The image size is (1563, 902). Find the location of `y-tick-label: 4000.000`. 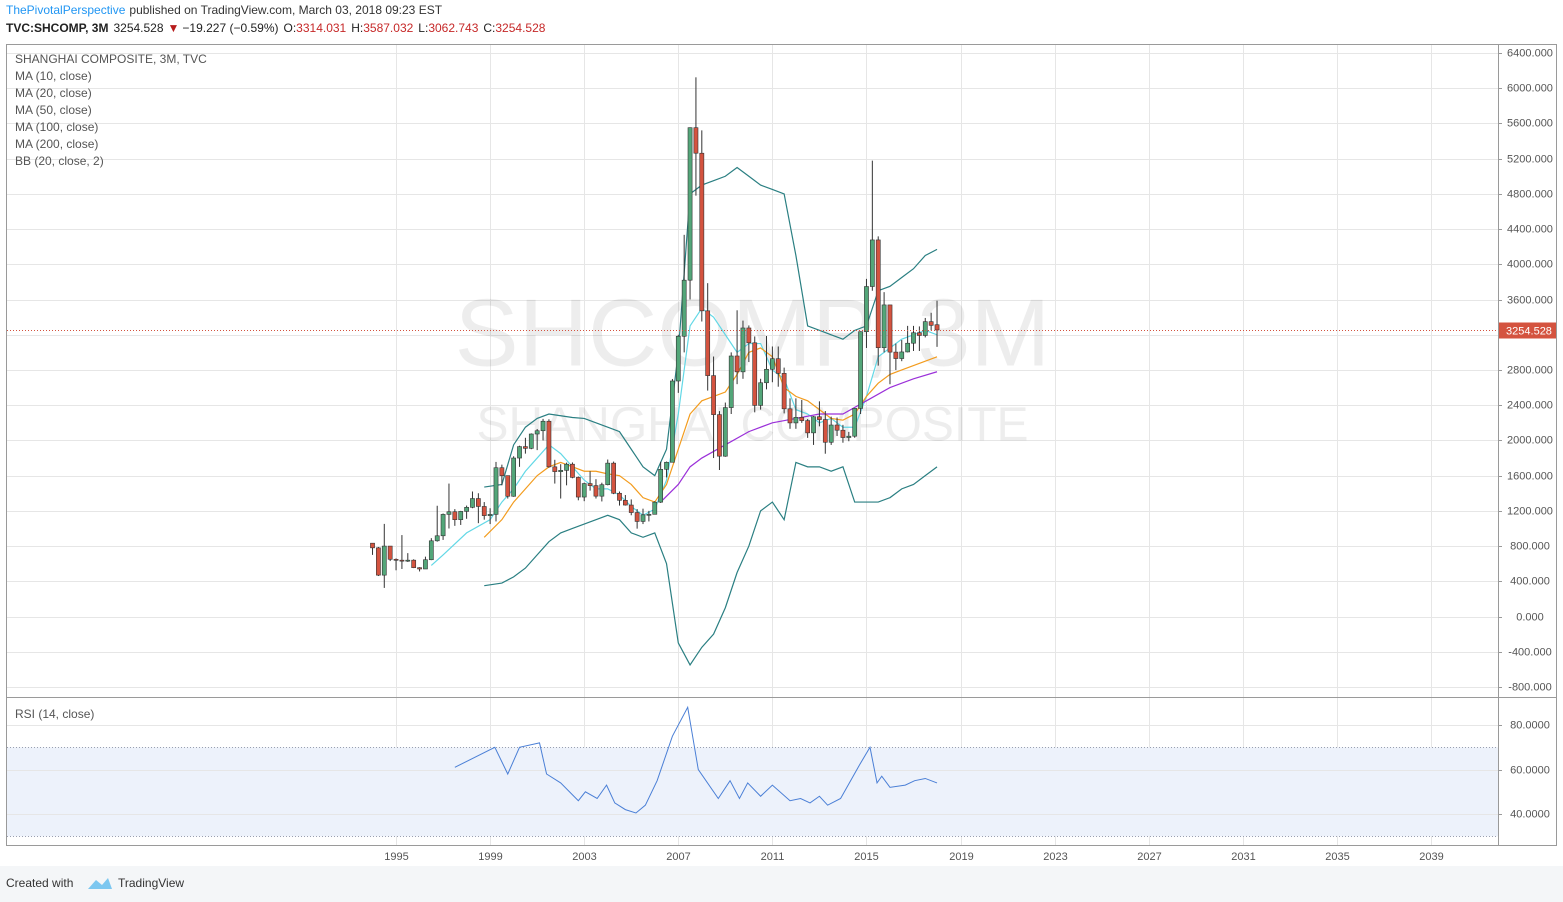

y-tick-label: 4000.000 is located at coordinates (1530, 264).